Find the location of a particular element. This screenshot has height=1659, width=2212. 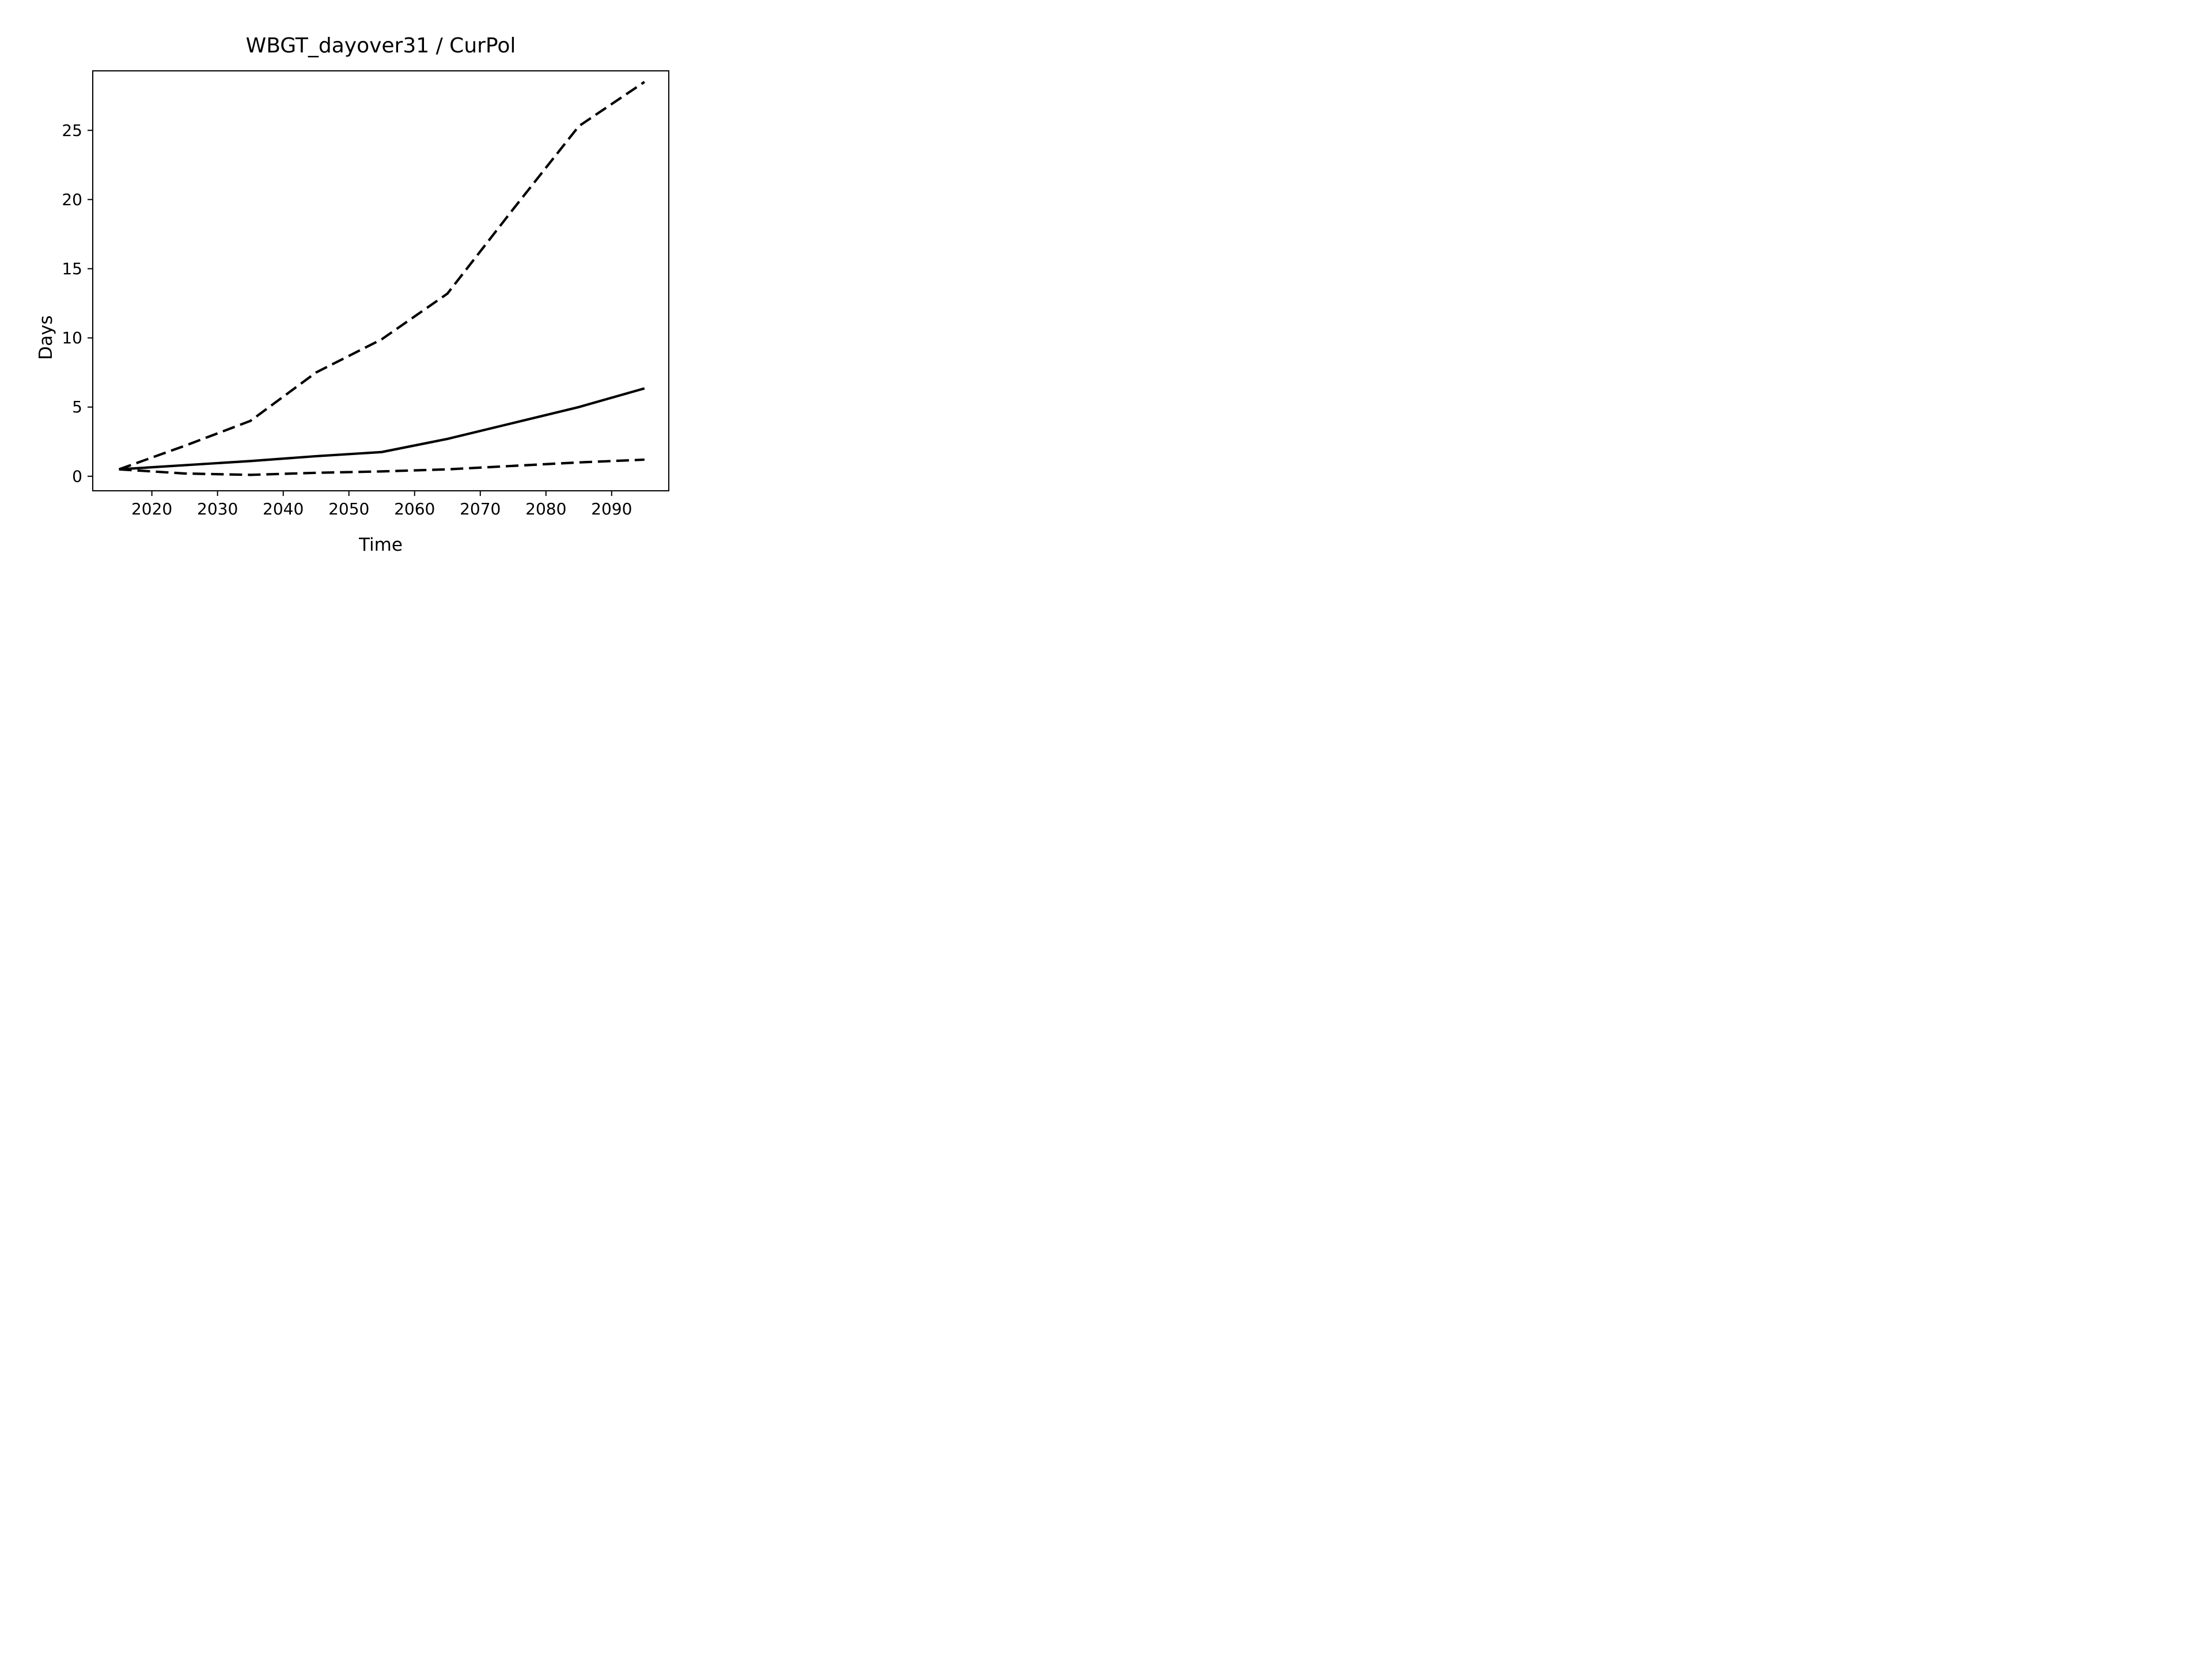

y-tick-label: 15 is located at coordinates (72, 268).